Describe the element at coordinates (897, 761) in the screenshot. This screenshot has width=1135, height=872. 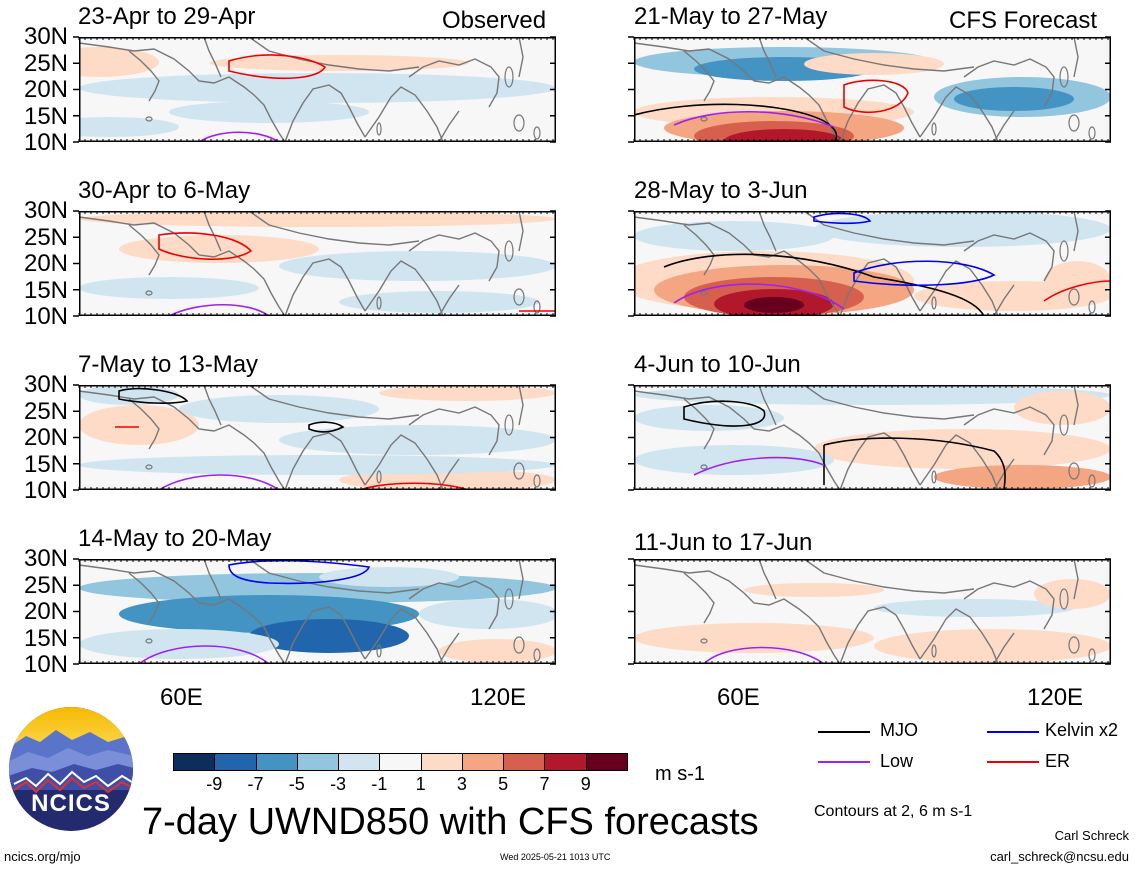
I see `legend-label: Low` at that location.